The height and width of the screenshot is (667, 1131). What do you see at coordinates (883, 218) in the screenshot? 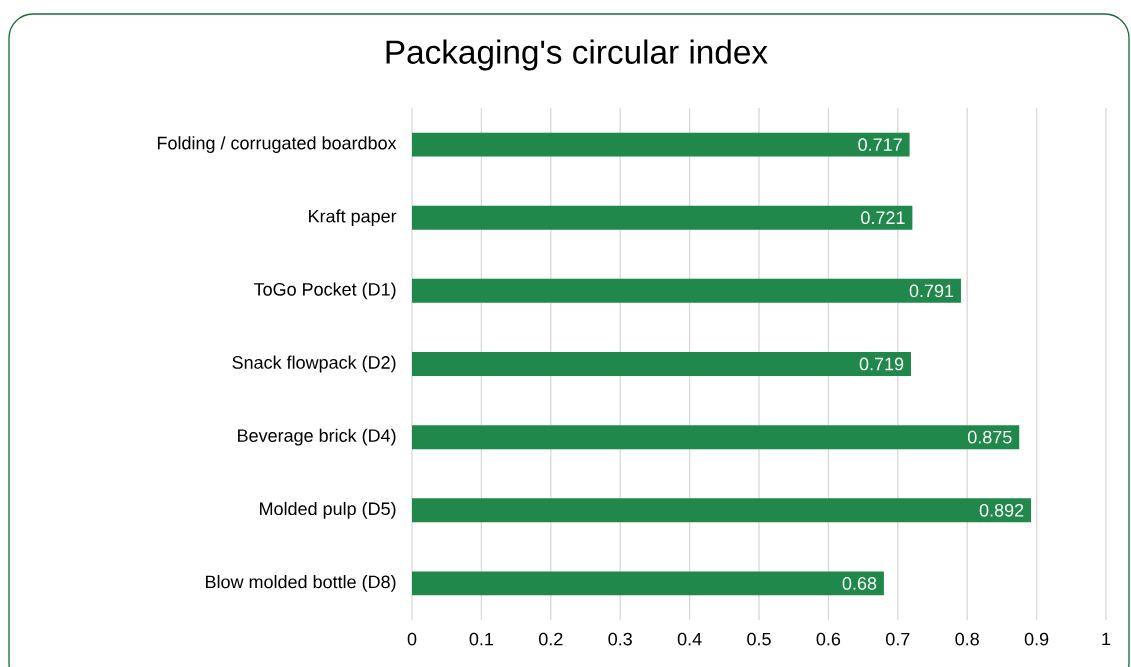
I see `data-label: 0.721` at bounding box center [883, 218].